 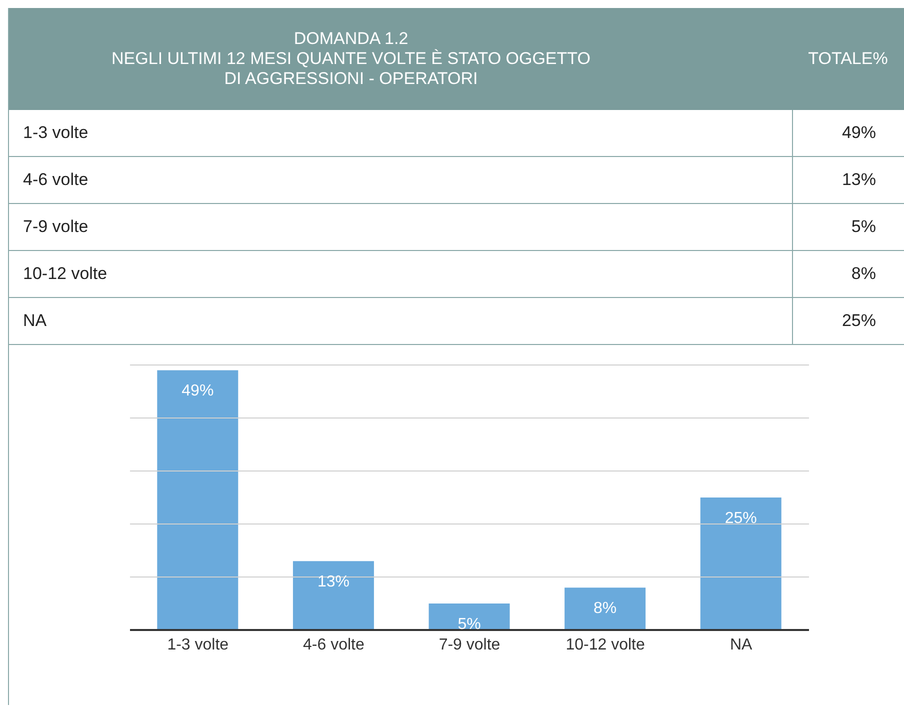 I want to click on category-label: 1-3 volte, so click(x=55, y=132).